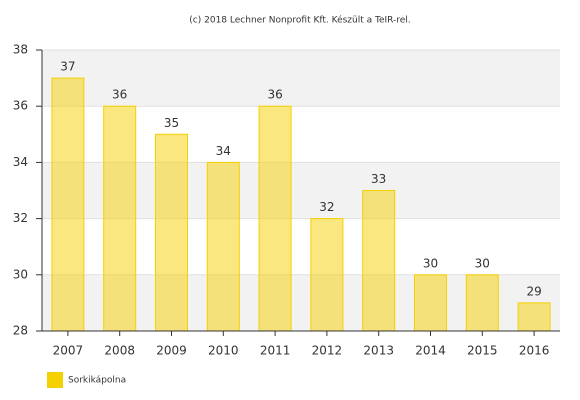 This screenshot has width=580, height=400. What do you see at coordinates (55, 380) in the screenshot?
I see `legend-swatch` at bounding box center [55, 380].